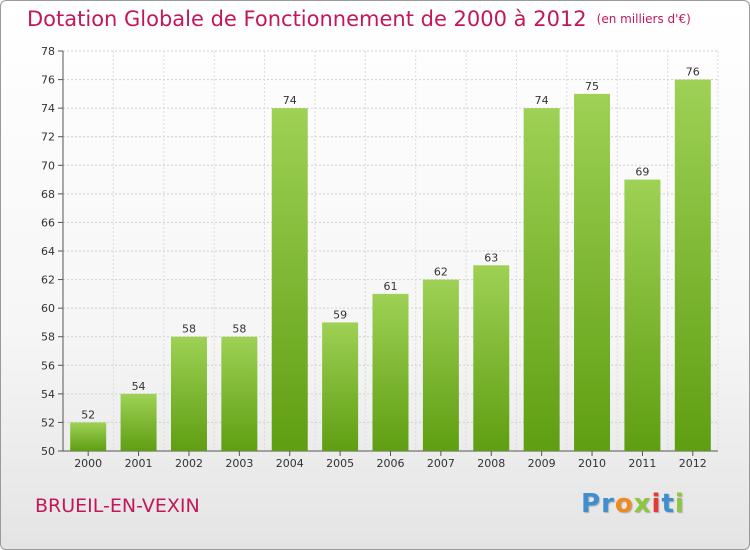 This screenshot has height=550, width=750. I want to click on place-name: BRUEIL-EN-VEXIN, so click(117, 506).